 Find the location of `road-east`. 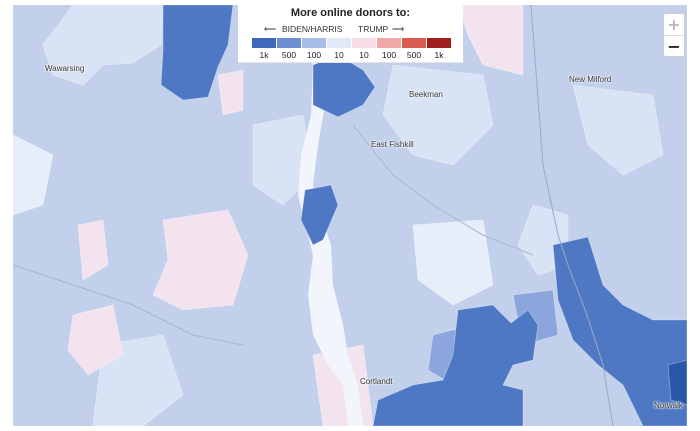

road-east is located at coordinates (443, 190).